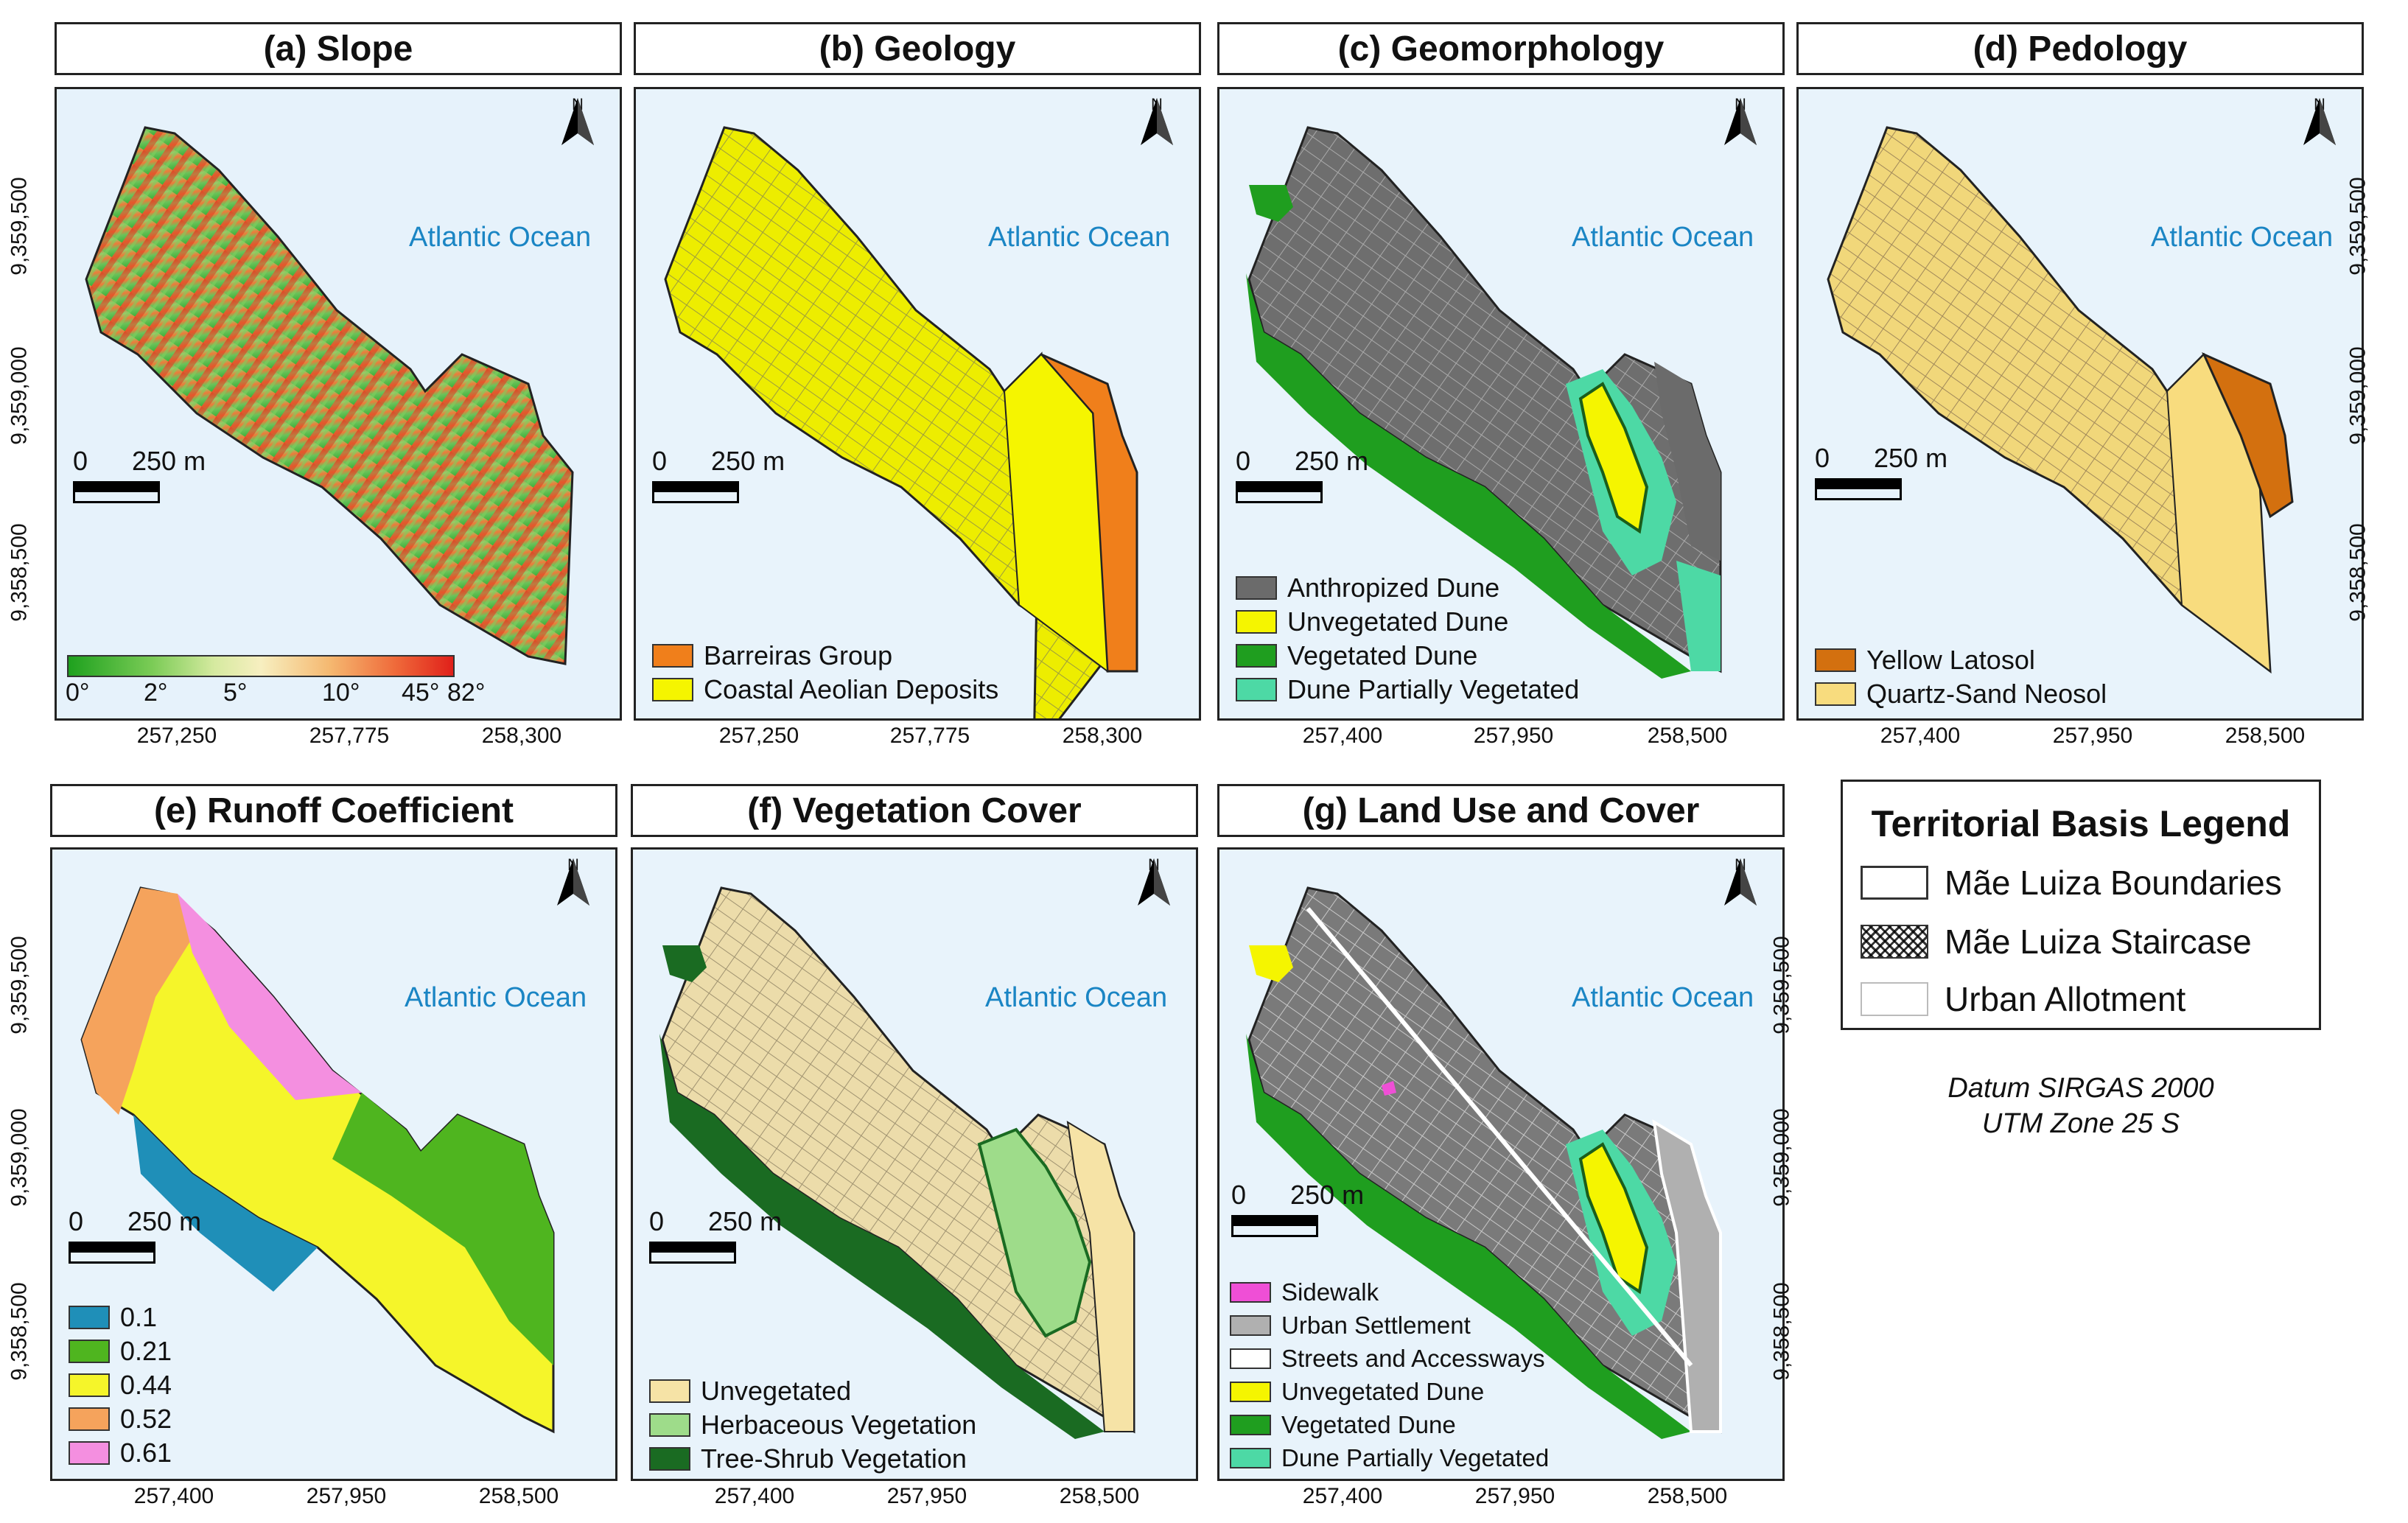  What do you see at coordinates (897, 1162) in the screenshot?
I see `vegetation-district-shape` at bounding box center [897, 1162].